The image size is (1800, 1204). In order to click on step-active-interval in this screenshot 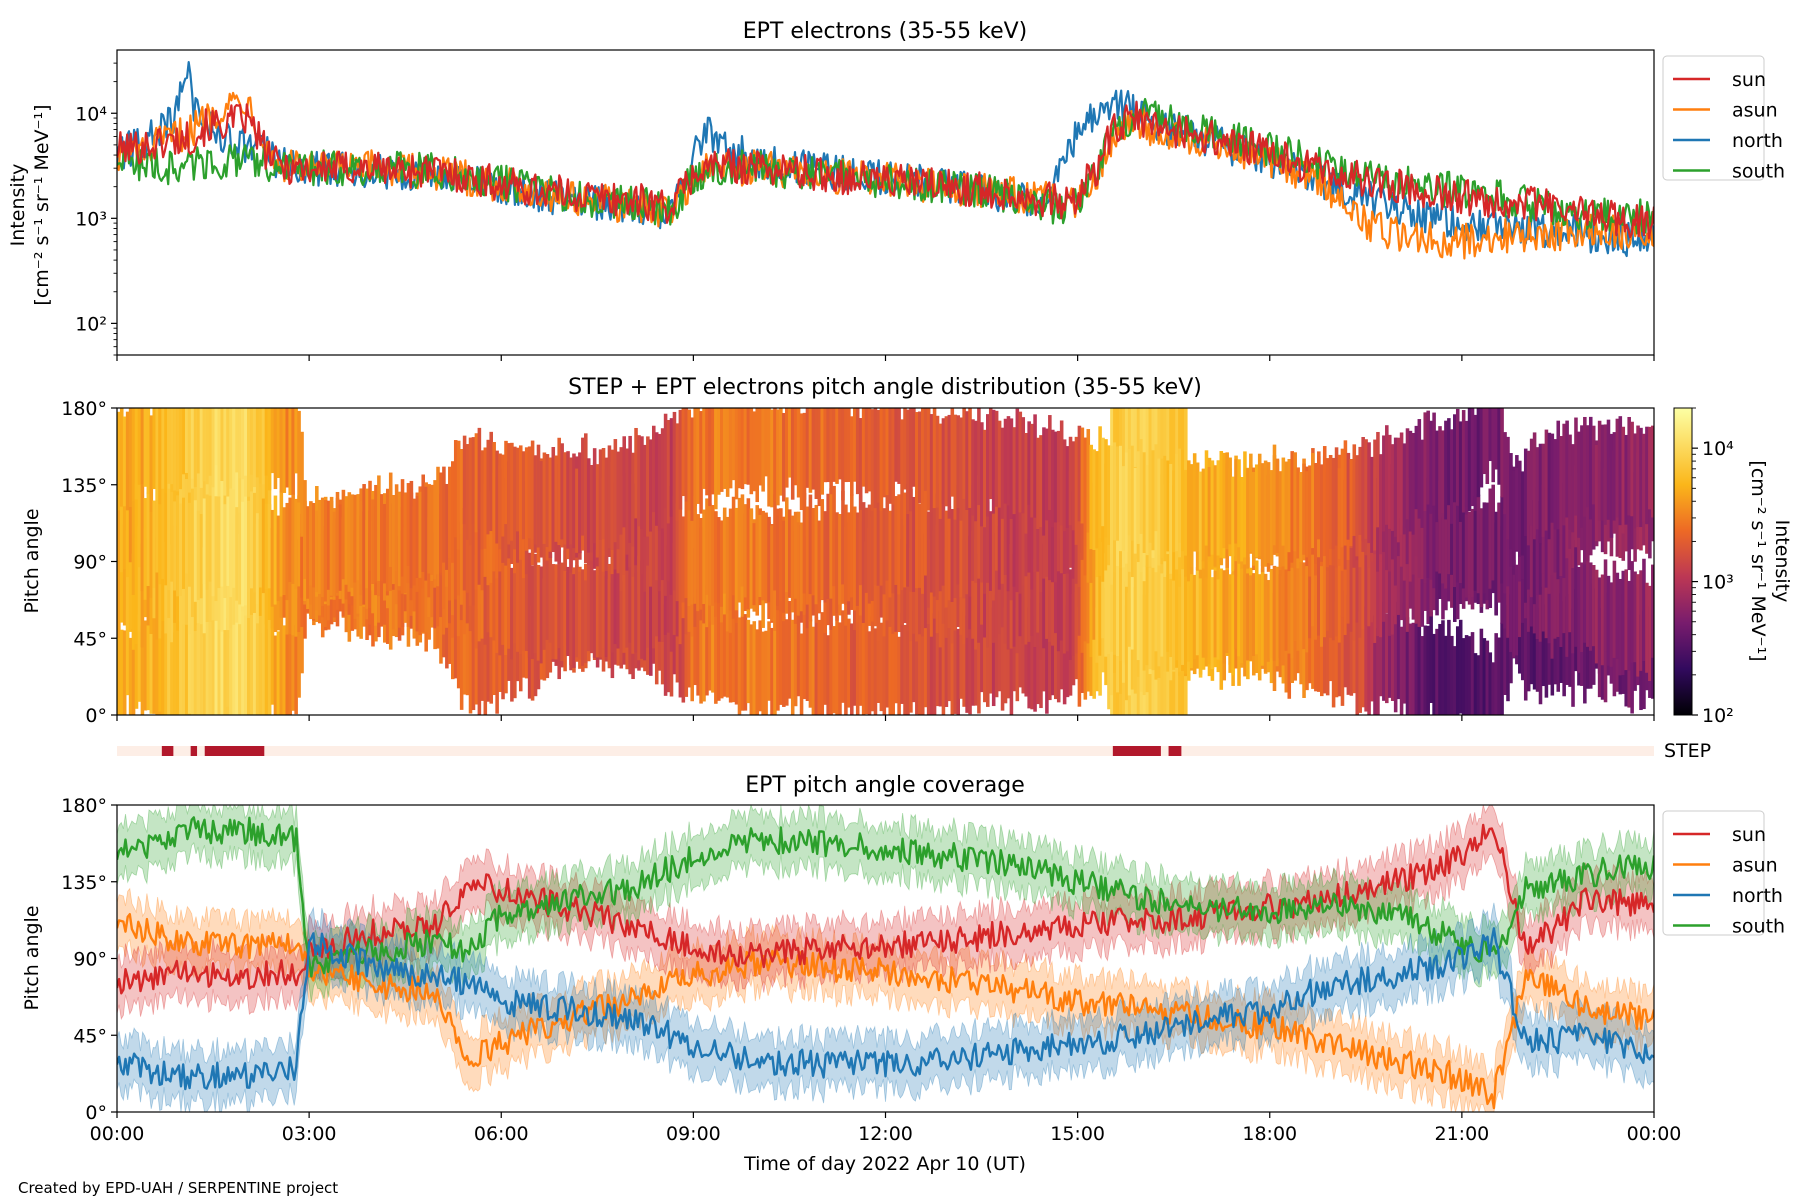, I will do `click(234, 751)`.